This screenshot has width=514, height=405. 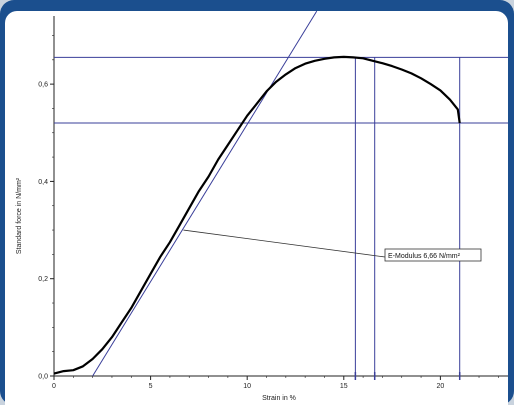 I want to click on y-tick-label: 0,4, so click(x=43, y=182).